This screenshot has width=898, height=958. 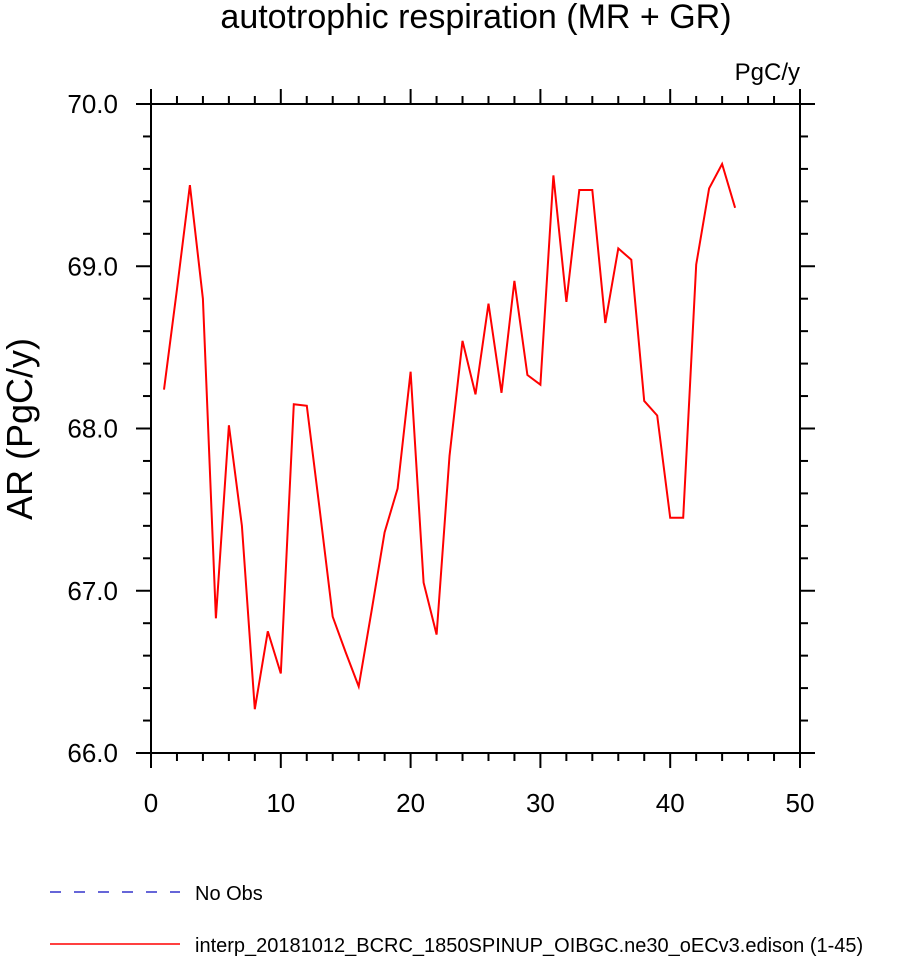 What do you see at coordinates (410, 803) in the screenshot?
I see `x-tick-label: 20` at bounding box center [410, 803].